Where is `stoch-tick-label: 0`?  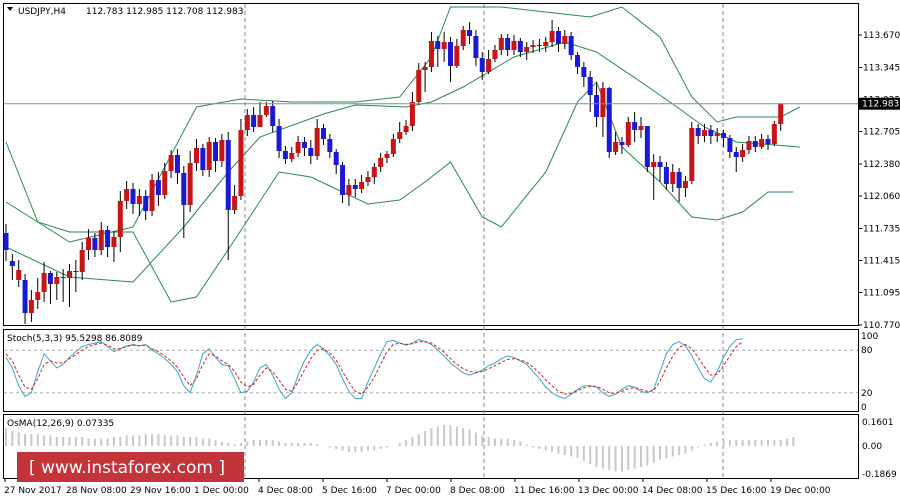 stoch-tick-label: 0 is located at coordinates (864, 408).